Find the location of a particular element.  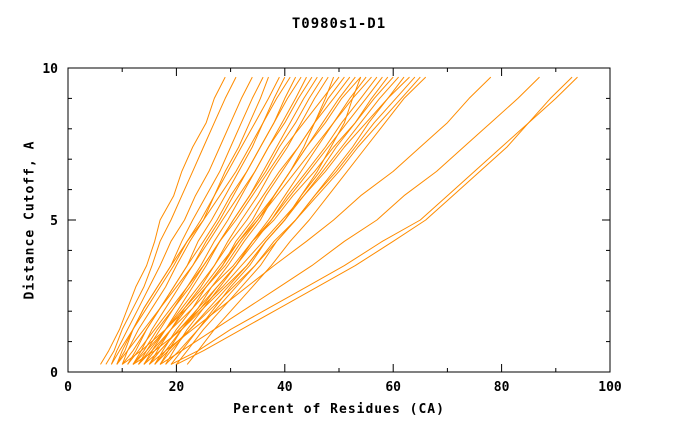

x-tick-label: 100 is located at coordinates (610, 387).